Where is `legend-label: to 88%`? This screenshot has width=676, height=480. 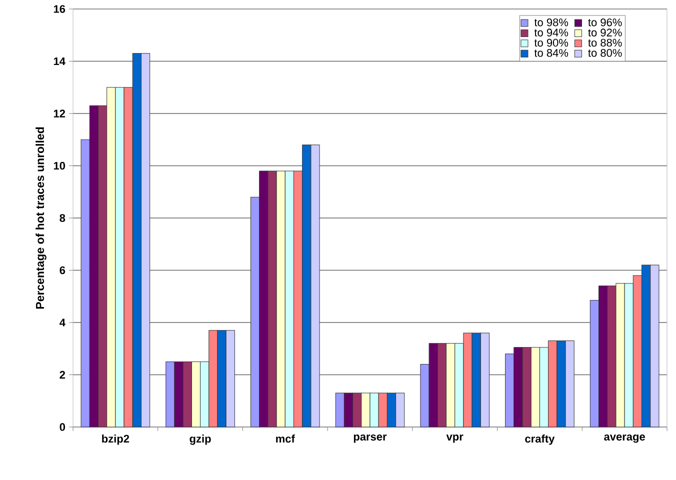 legend-label: to 88% is located at coordinates (605, 42).